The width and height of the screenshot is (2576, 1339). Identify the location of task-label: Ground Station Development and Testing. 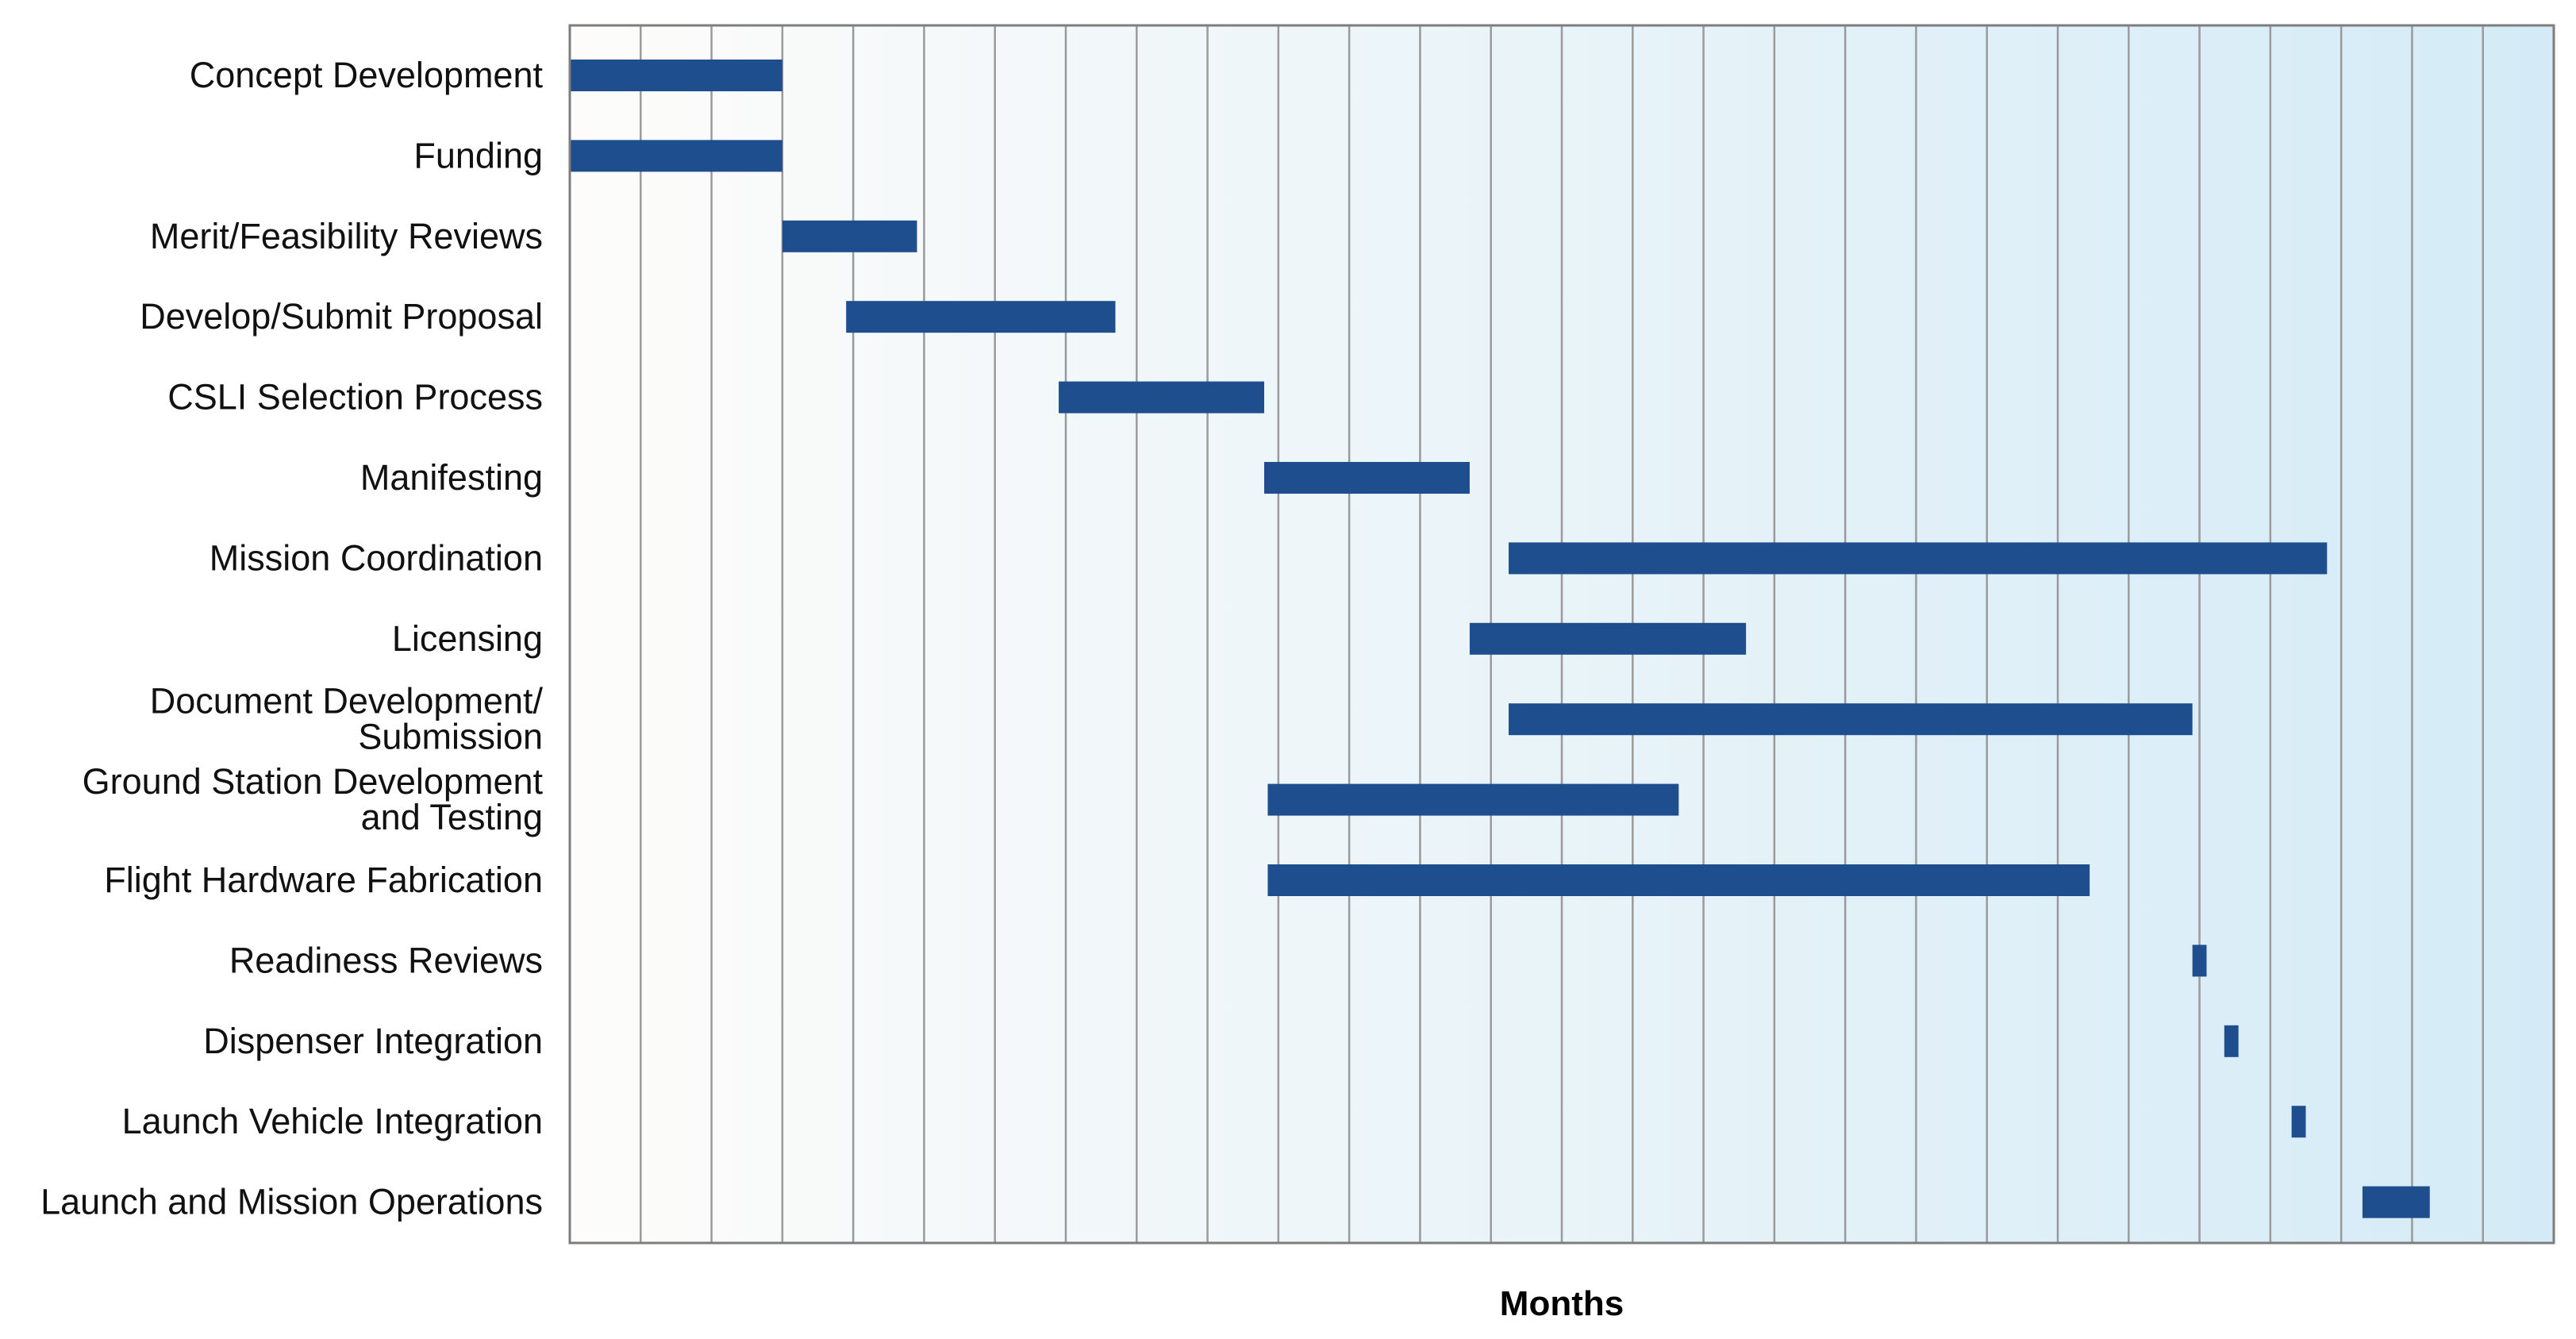
(313, 799).